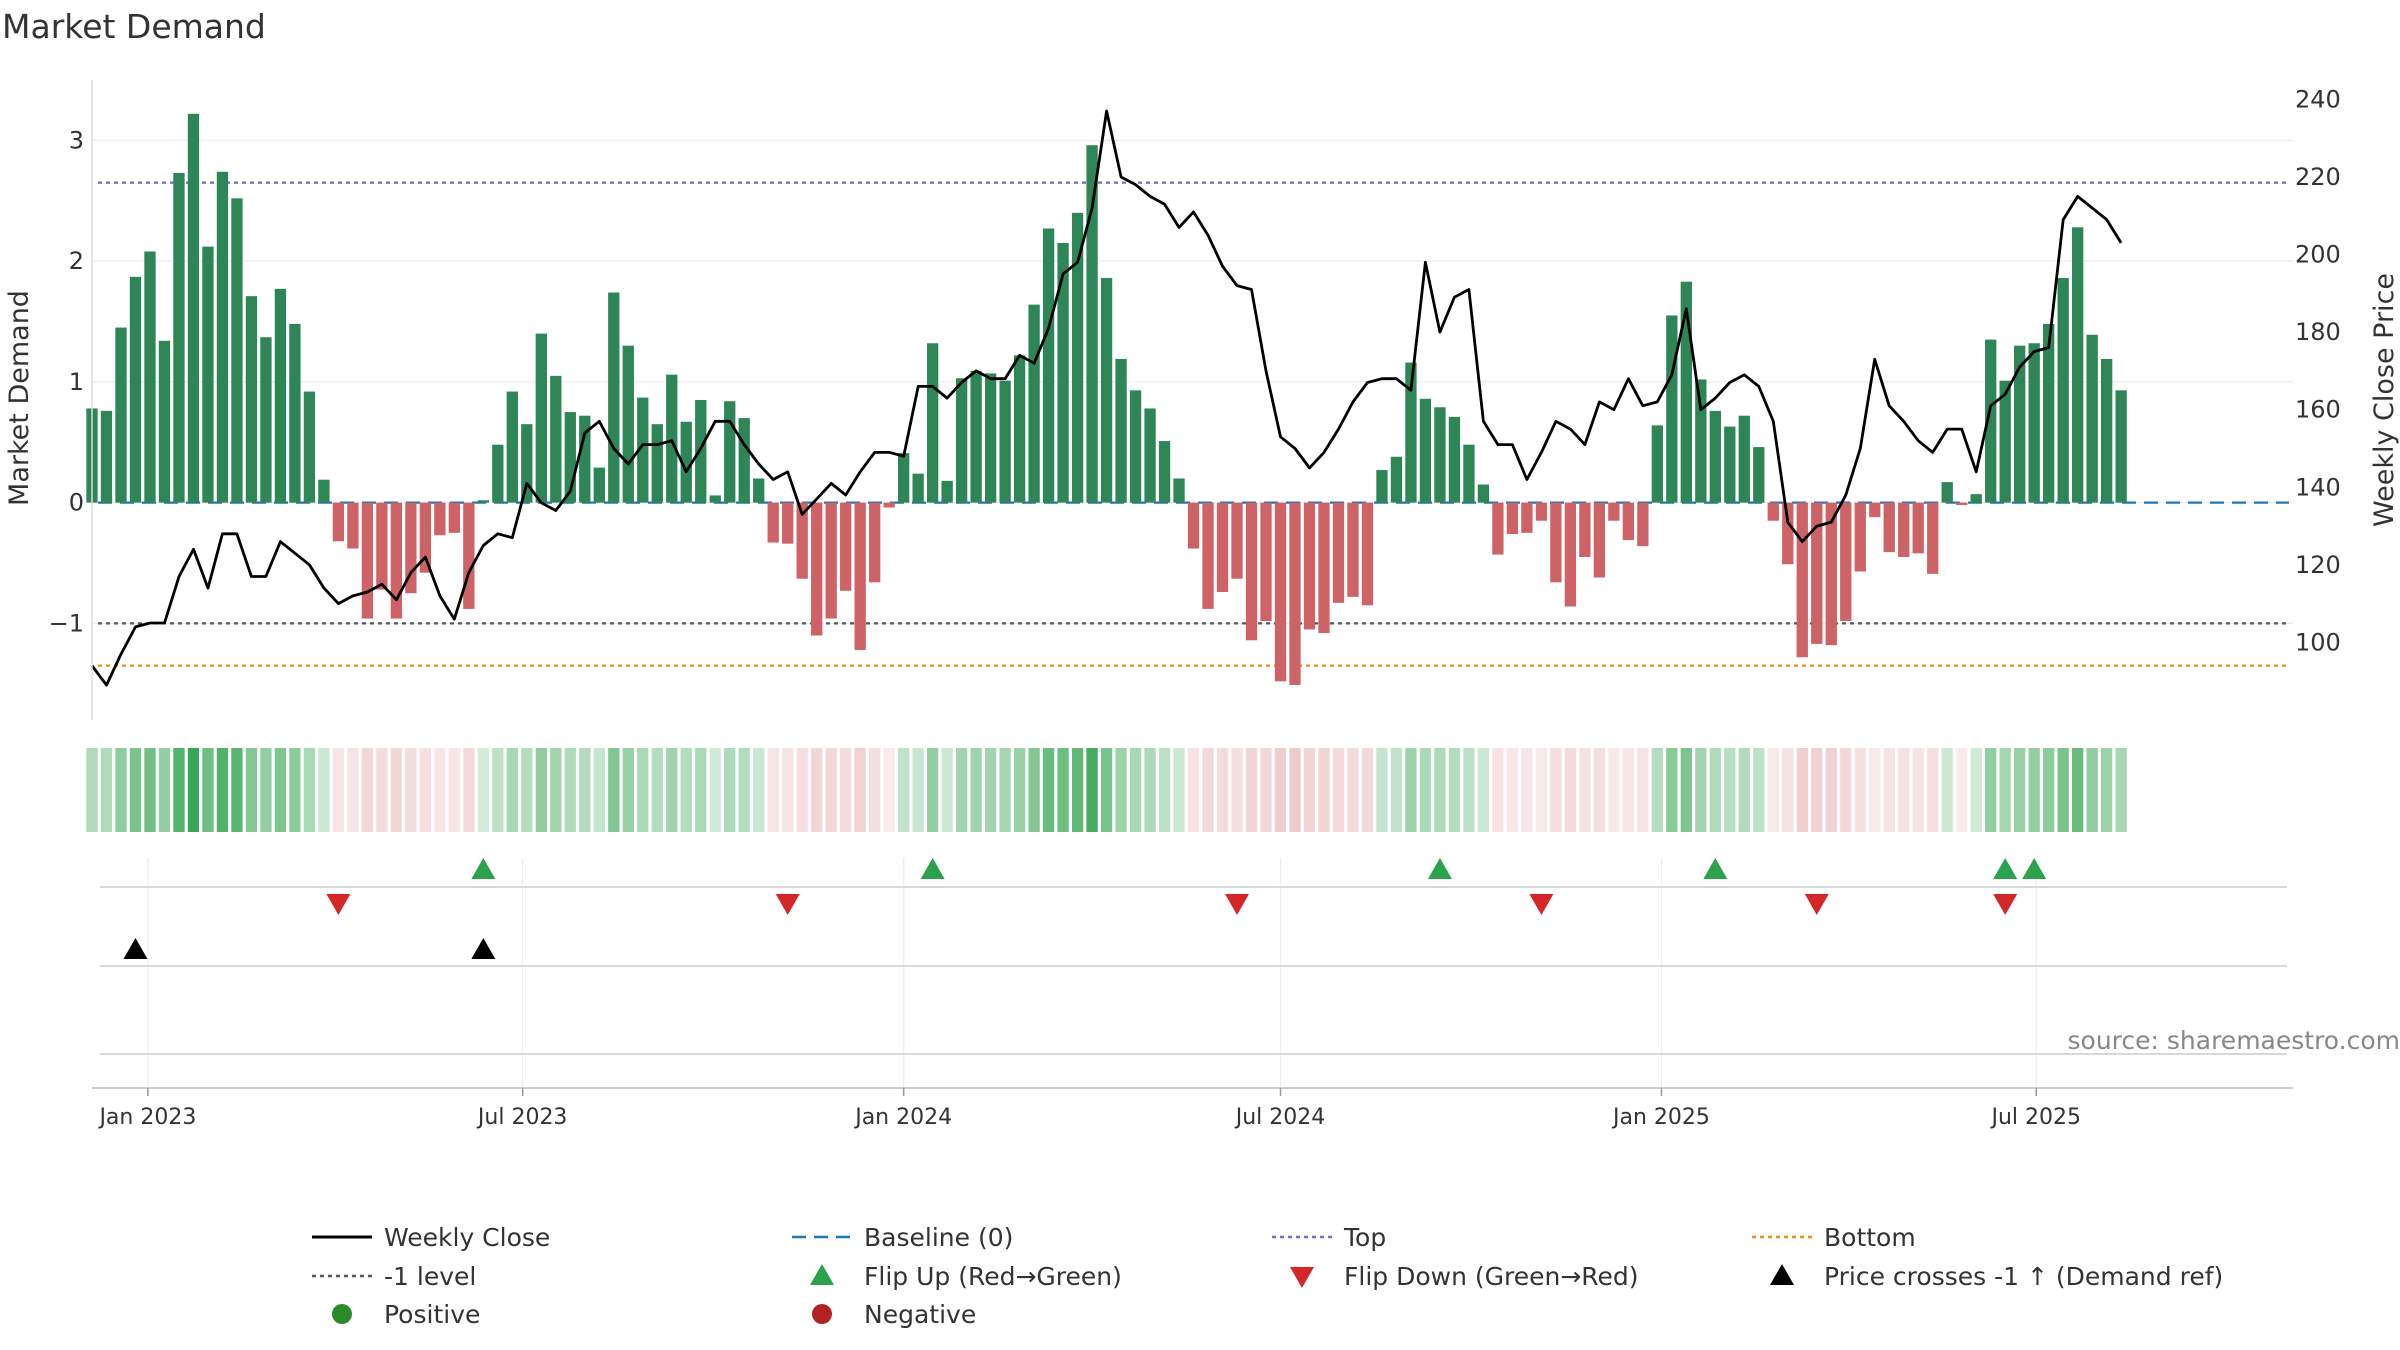 The width and height of the screenshot is (2400, 1350). Describe the element at coordinates (2034, 868) in the screenshot. I see `flip-up-marker` at that location.